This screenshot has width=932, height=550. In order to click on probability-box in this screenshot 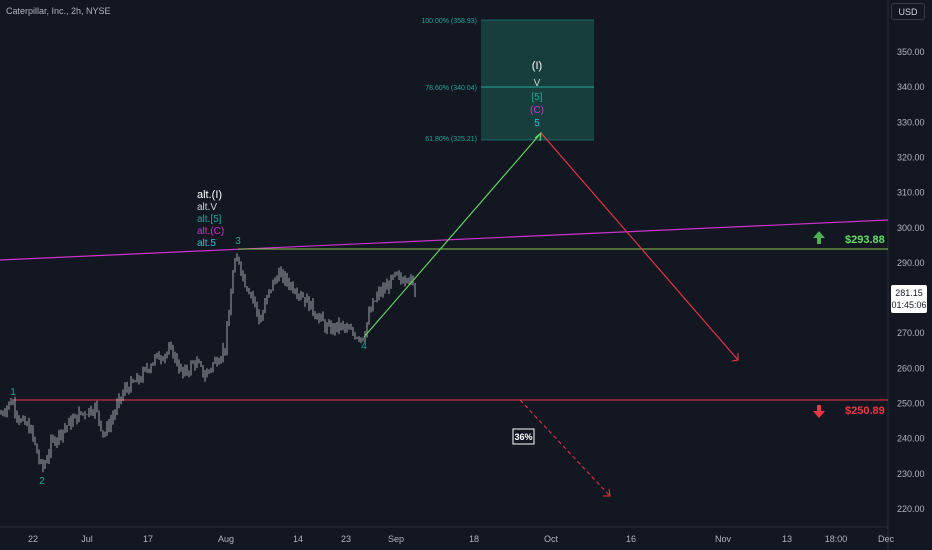, I will do `click(523, 436)`.